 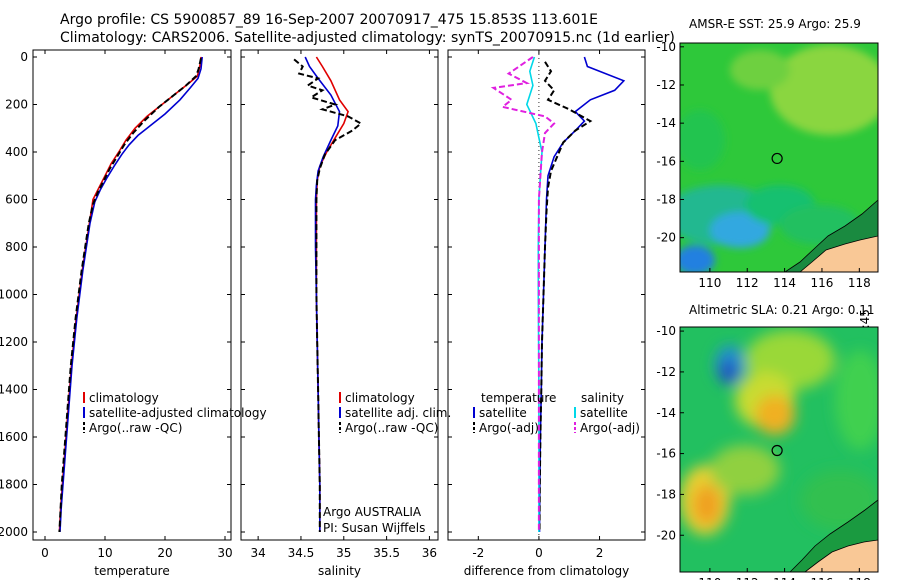 What do you see at coordinates (666, 331) in the screenshot?
I see `sla-map-ytick-label: -10` at bounding box center [666, 331].